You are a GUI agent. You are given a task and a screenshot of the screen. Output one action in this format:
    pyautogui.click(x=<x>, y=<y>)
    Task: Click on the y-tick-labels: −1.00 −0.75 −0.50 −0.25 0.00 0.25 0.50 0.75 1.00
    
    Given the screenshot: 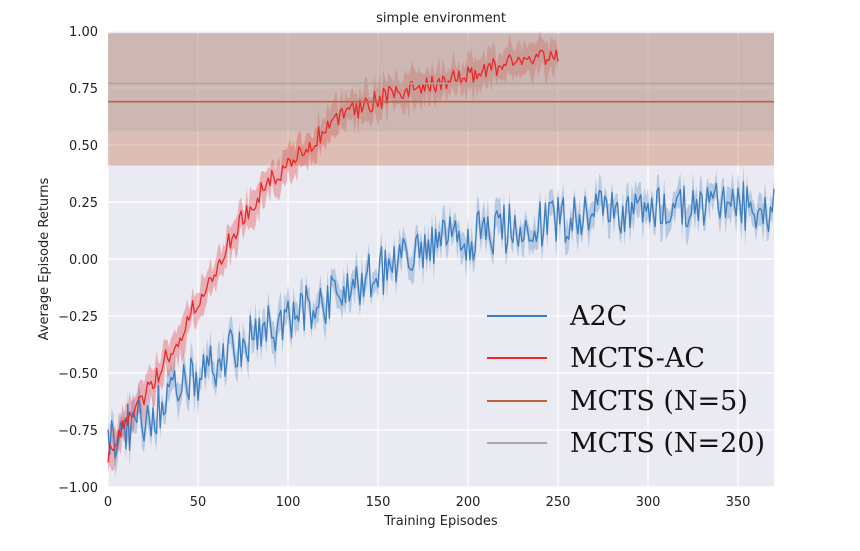 What is the action you would take?
    pyautogui.click(x=78, y=260)
    